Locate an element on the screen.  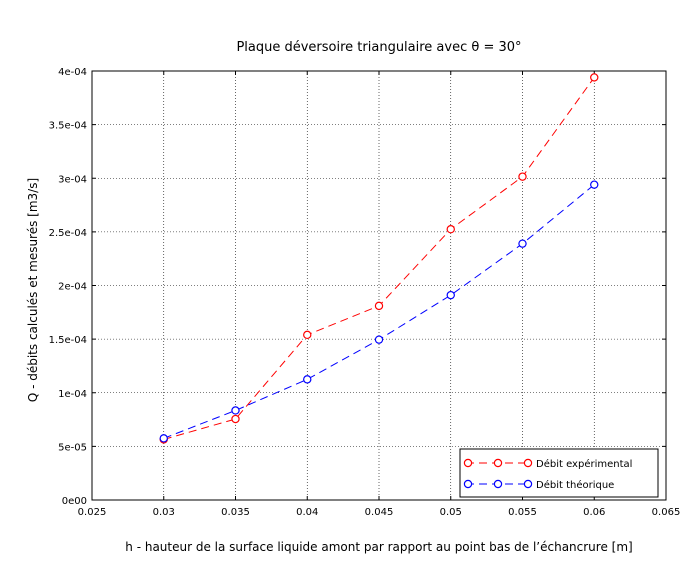
x-tick-label: 0.05 is located at coordinates (451, 512).